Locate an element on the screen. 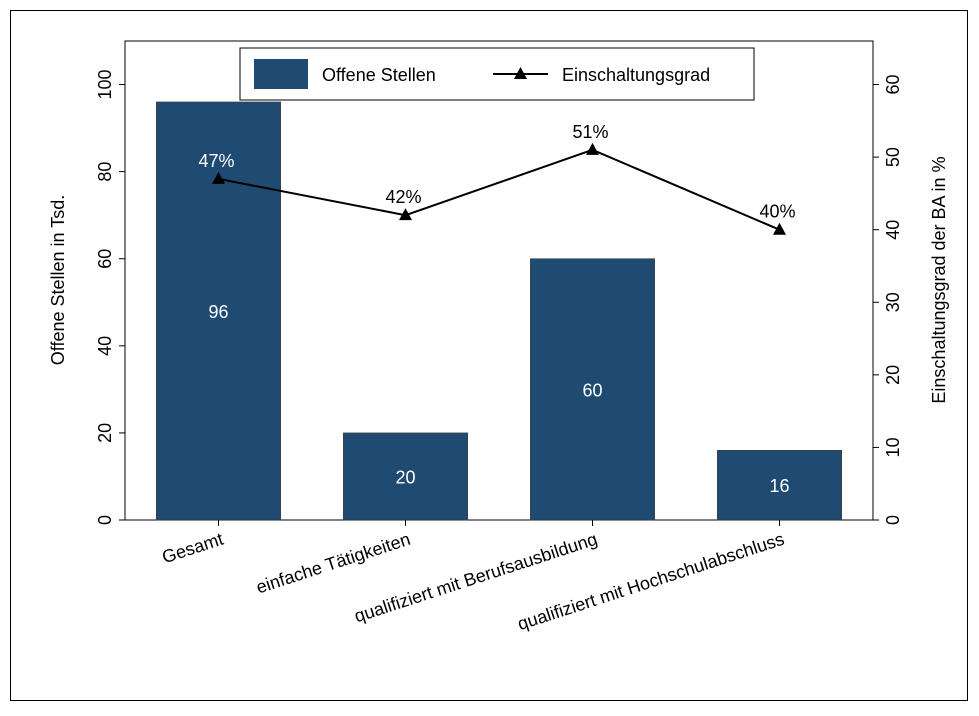  line-value-label-3: 51% is located at coordinates (590, 132).